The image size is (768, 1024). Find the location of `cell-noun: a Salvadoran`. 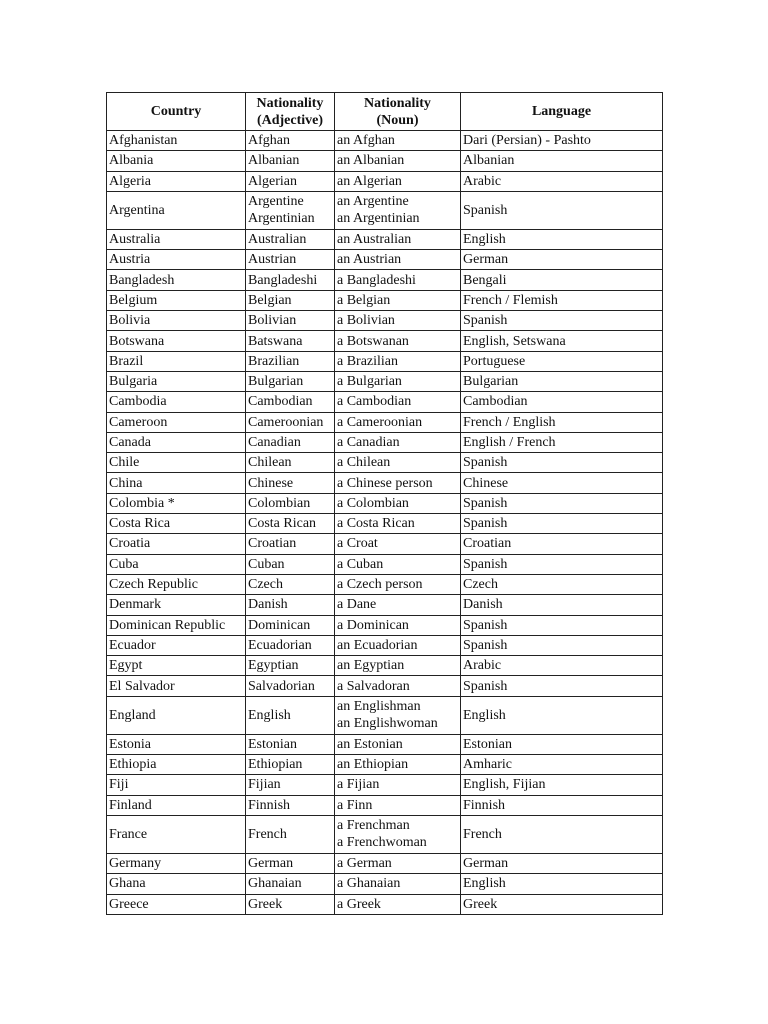

cell-noun: a Salvadoran is located at coordinates (397, 686).